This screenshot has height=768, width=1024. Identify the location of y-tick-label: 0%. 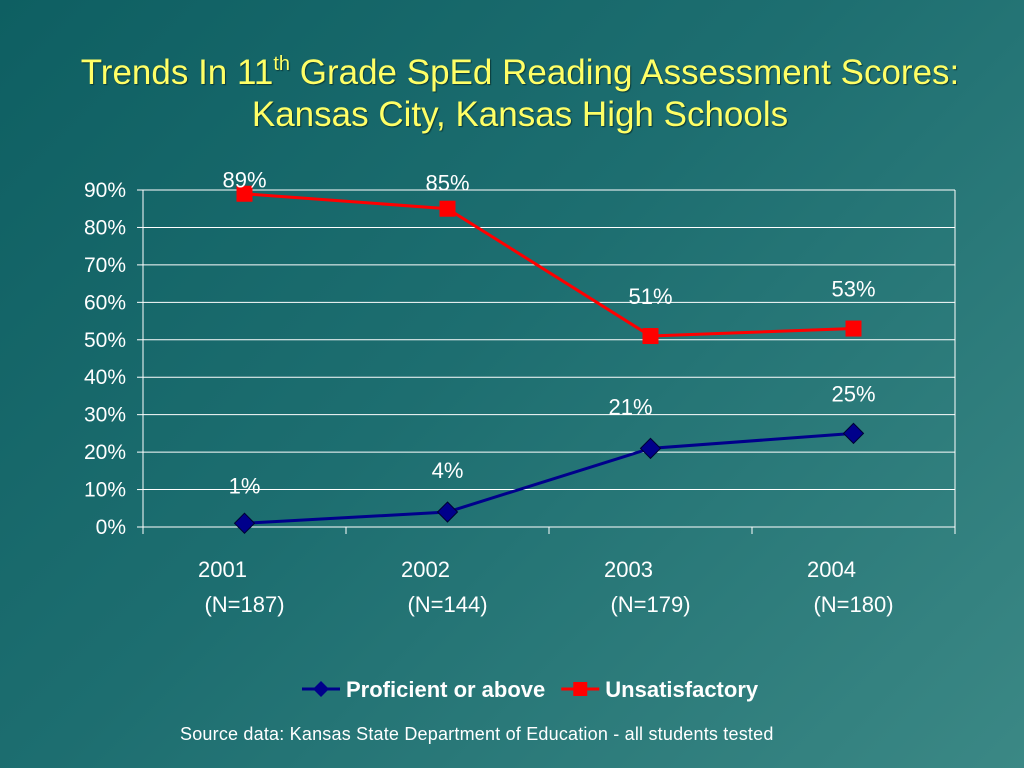
(111, 527).